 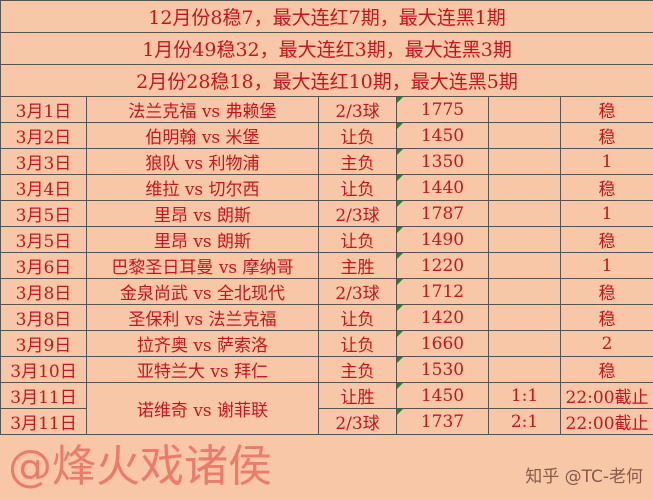 I want to click on summary-january: 1月份49稳32，最大连红3期，最大连黑3期, so click(x=326, y=48).